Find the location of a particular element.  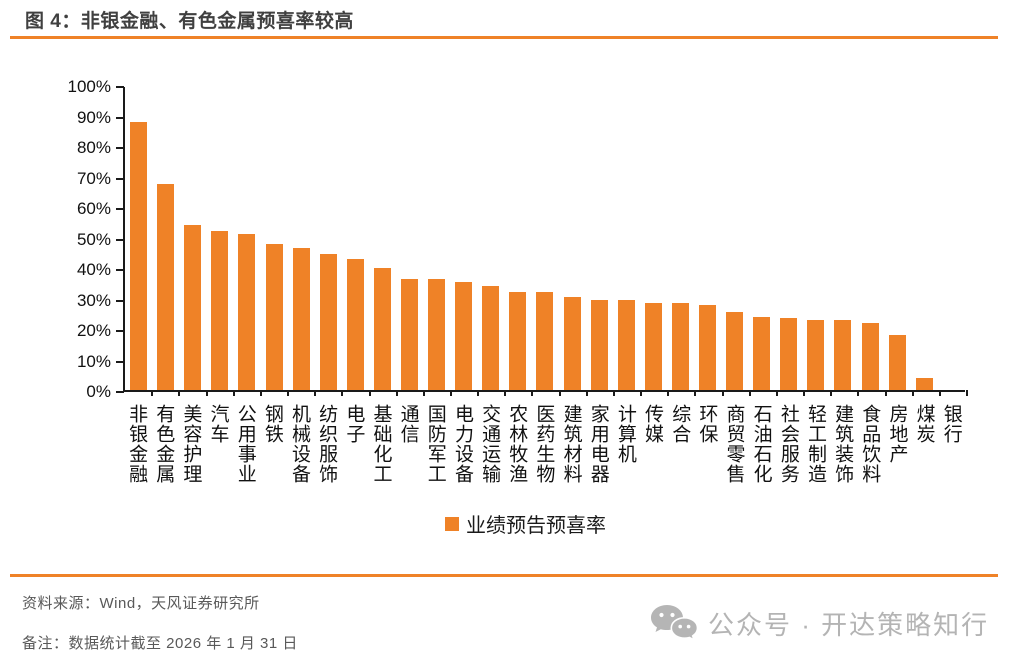

x-tick-label: 国防军工 is located at coordinates (435, 444).